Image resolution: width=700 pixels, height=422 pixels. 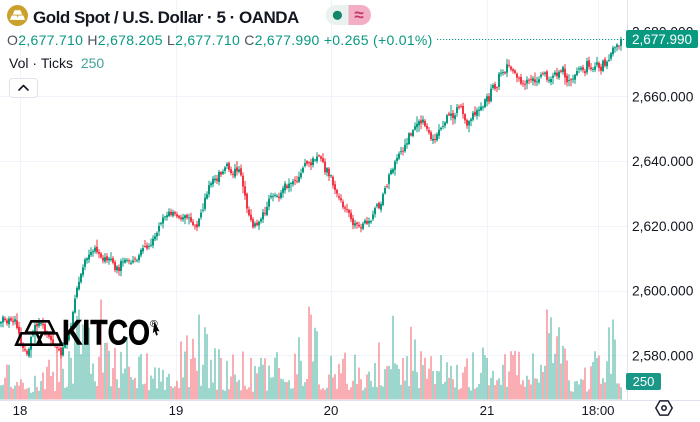 What do you see at coordinates (663, 161) in the screenshot?
I see `svg-text: 2,640.000` at bounding box center [663, 161].